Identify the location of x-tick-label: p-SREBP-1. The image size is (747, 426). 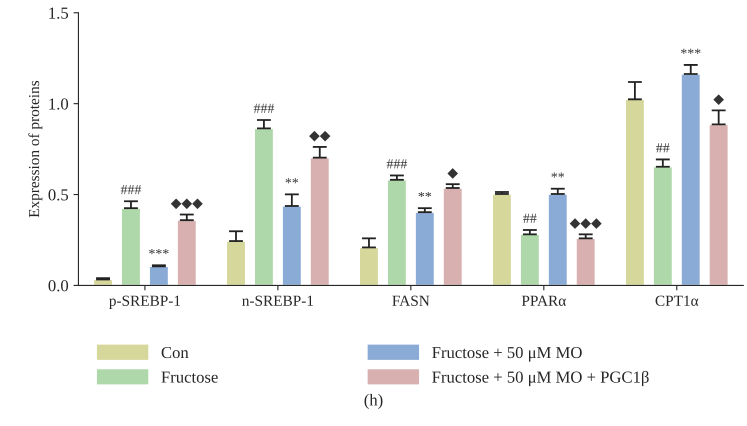
(144, 302).